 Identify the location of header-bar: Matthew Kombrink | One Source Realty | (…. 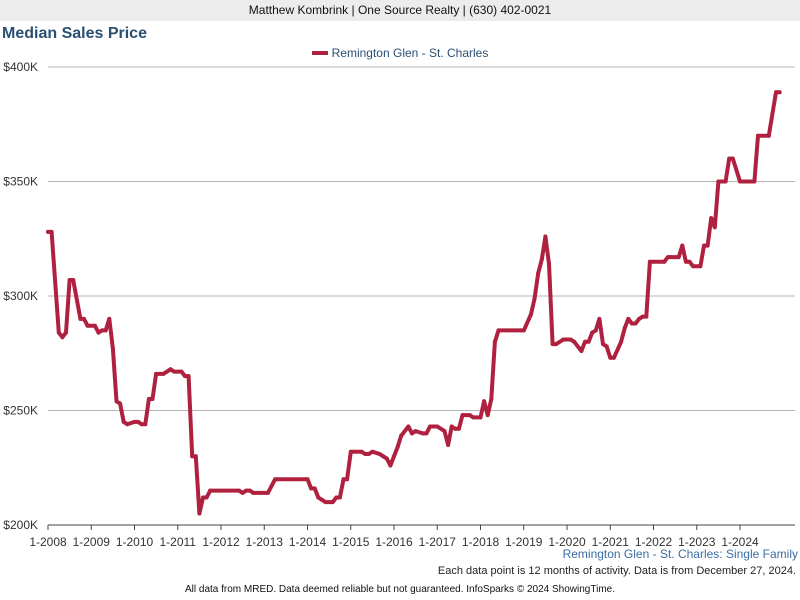
(400, 10).